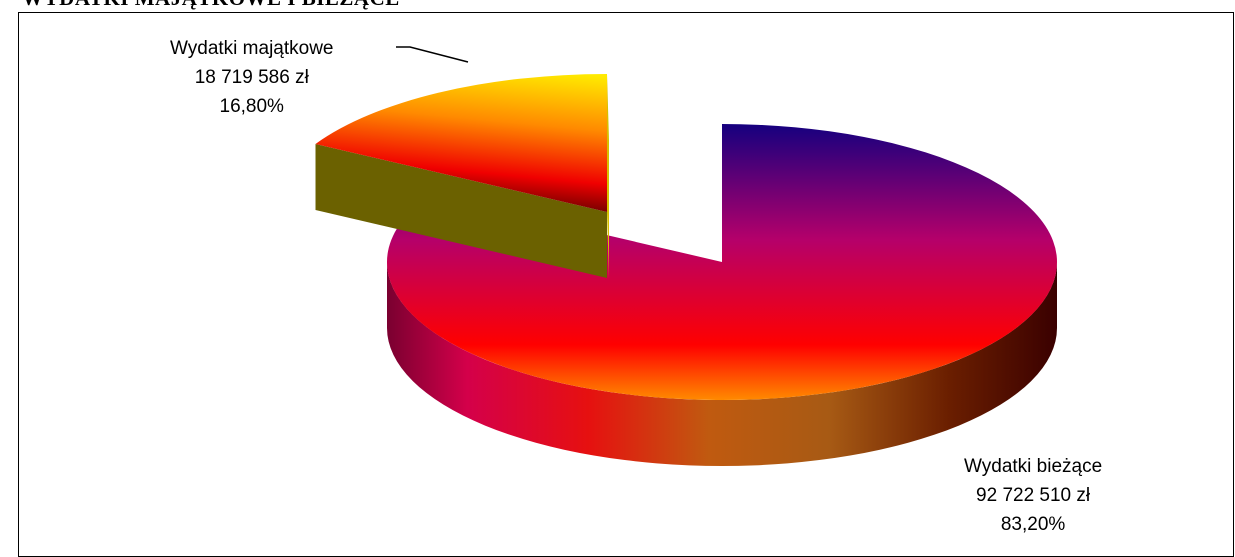 The height and width of the screenshot is (557, 1235). Describe the element at coordinates (1033, 466) in the screenshot. I see `slice-name: Wydatki bieżące` at that location.